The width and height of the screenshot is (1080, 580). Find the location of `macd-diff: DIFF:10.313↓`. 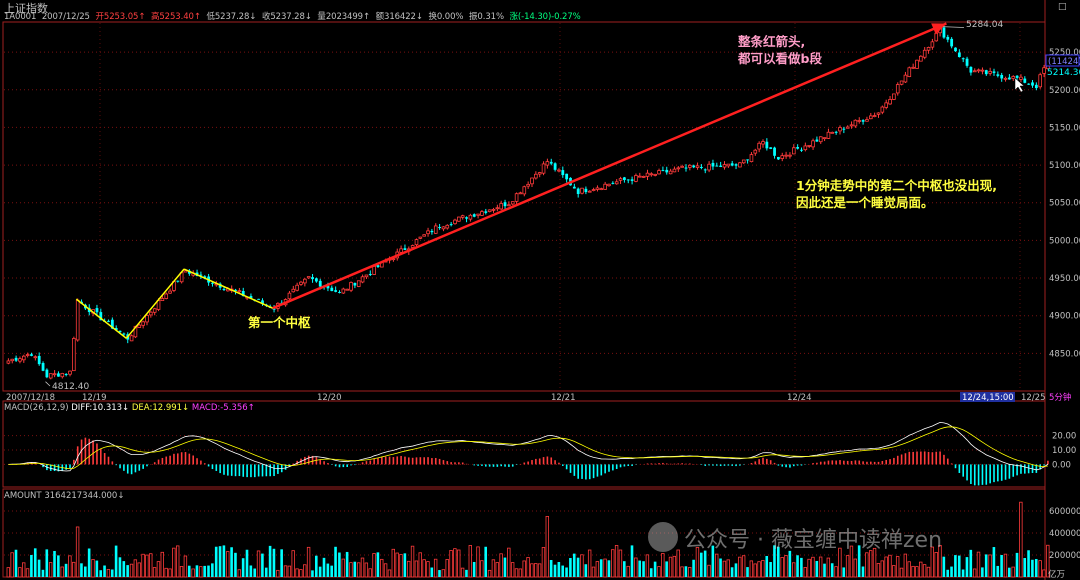

macd-diff: DIFF:10.313↓ is located at coordinates (100, 408).